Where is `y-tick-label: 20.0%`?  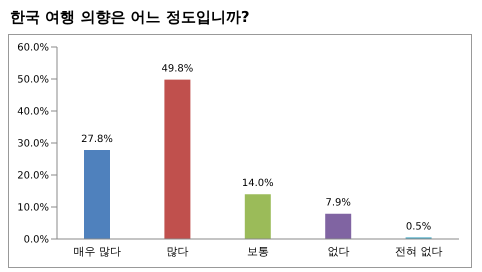
y-tick-label: 20.0% is located at coordinates (33, 176).